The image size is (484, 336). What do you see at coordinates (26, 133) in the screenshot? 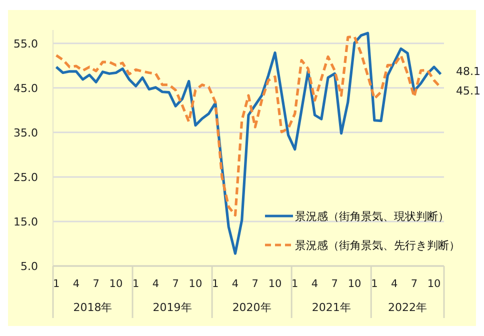
I see `y-tick-label: 35.0` at bounding box center [26, 133].